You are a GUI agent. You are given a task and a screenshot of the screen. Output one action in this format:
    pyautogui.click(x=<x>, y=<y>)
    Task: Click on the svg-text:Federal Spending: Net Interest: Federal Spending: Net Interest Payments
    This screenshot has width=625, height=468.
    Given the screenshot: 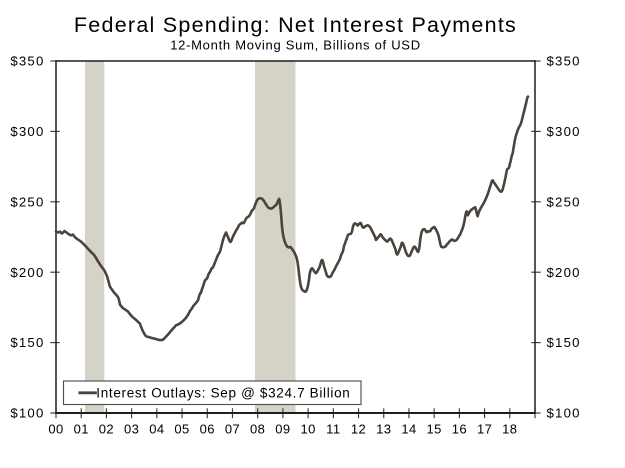 What is the action you would take?
    pyautogui.click(x=295, y=25)
    